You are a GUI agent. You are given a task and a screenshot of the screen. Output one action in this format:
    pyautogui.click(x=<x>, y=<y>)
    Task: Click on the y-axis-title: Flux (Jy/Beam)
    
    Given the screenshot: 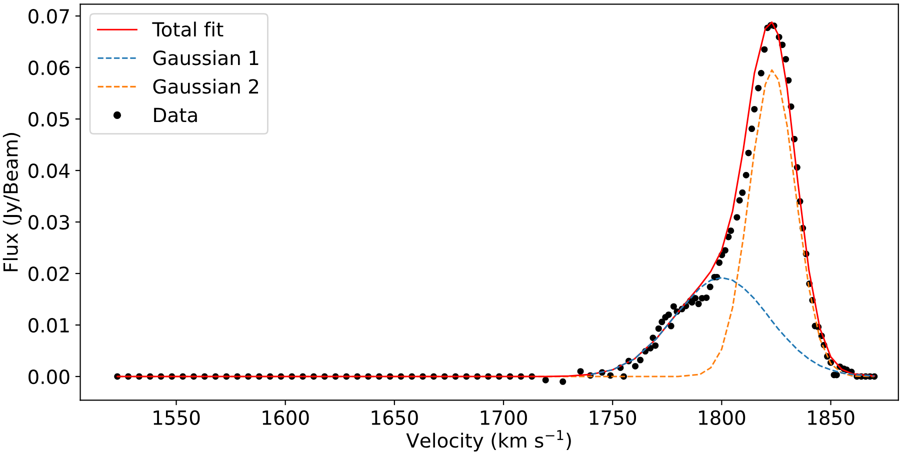 What is the action you would take?
    pyautogui.click(x=12, y=202)
    